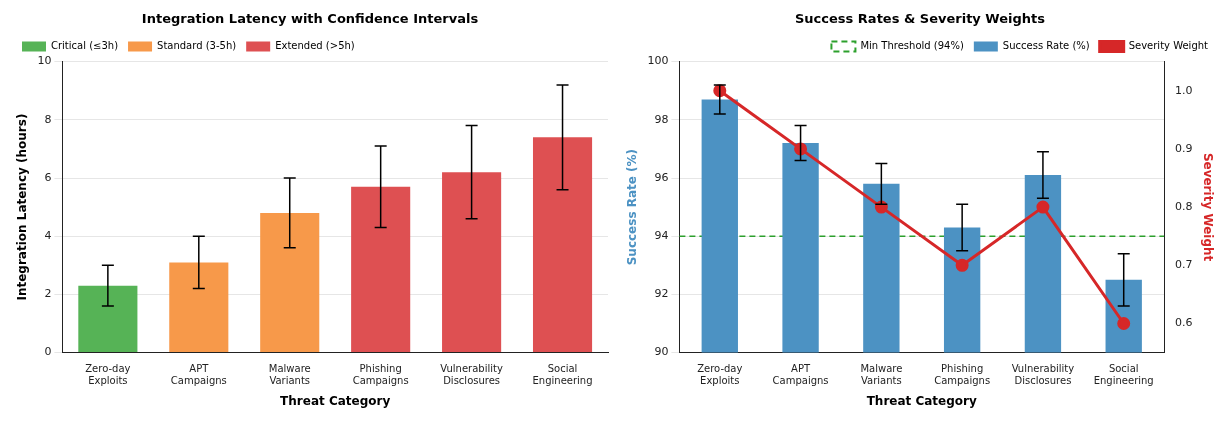  What do you see at coordinates (48, 119) in the screenshot?
I see `y-tick-label: 8` at bounding box center [48, 119].